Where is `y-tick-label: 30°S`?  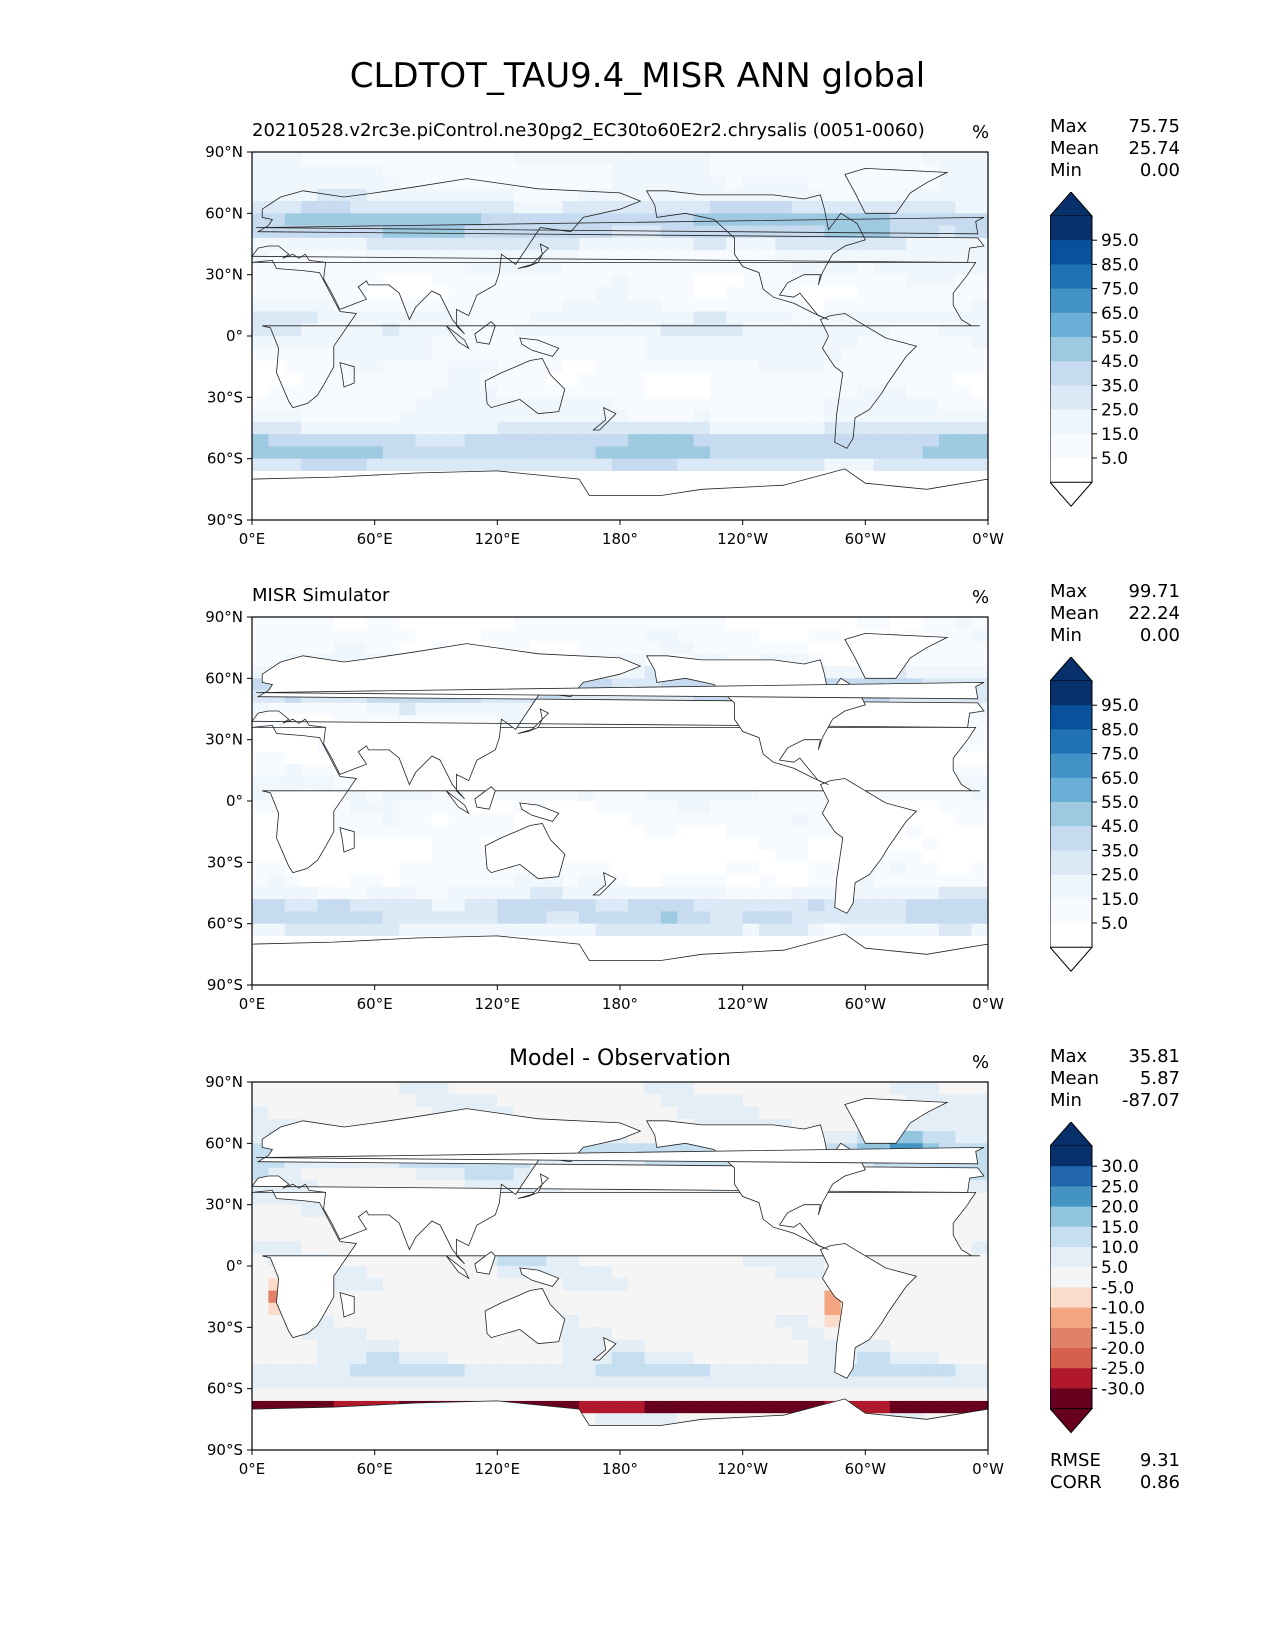 y-tick-label: 30°S is located at coordinates (225, 397).